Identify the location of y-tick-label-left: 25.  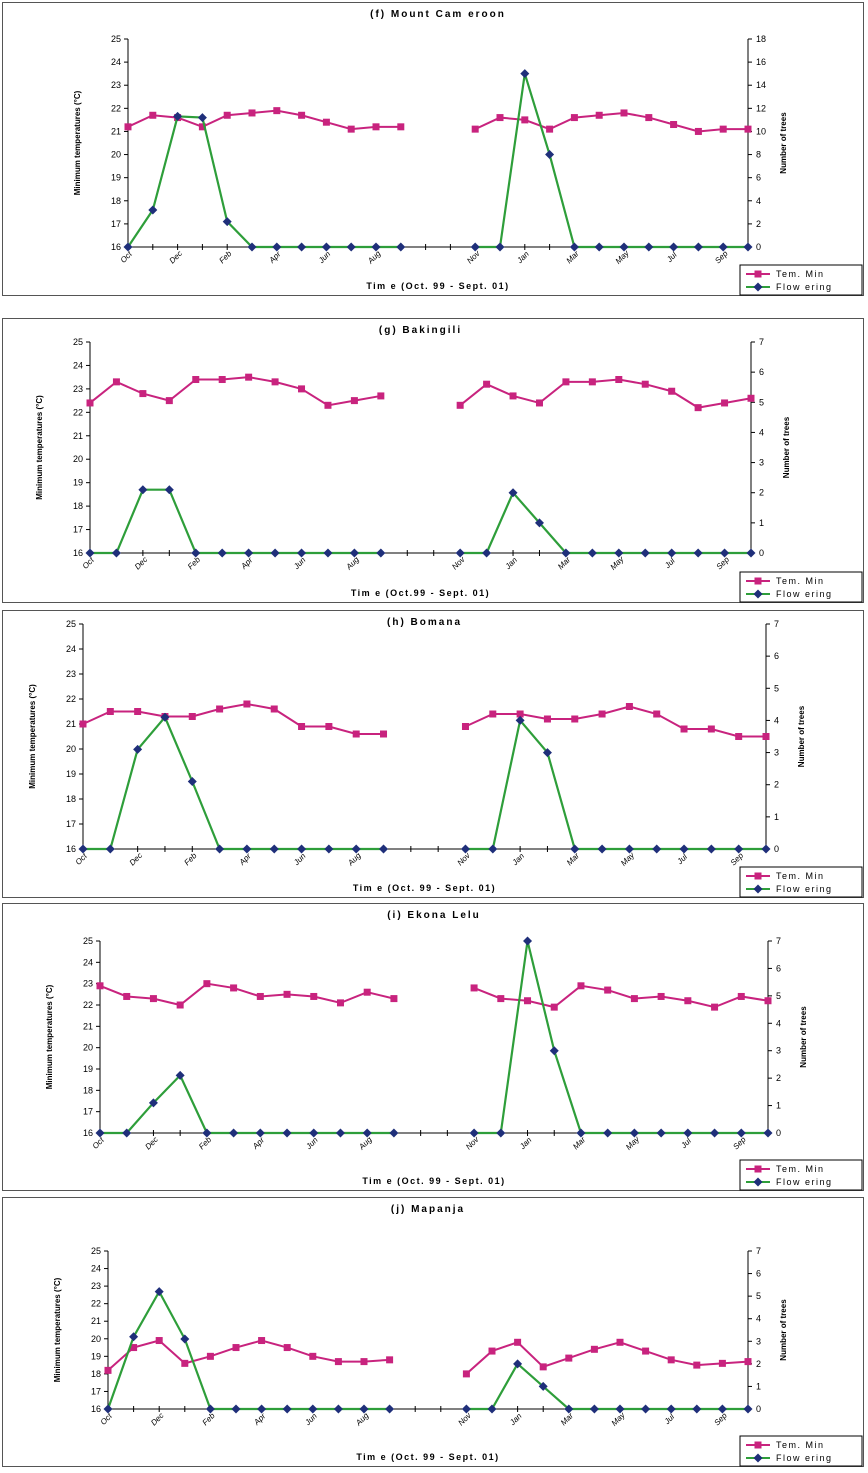
(96, 1251).